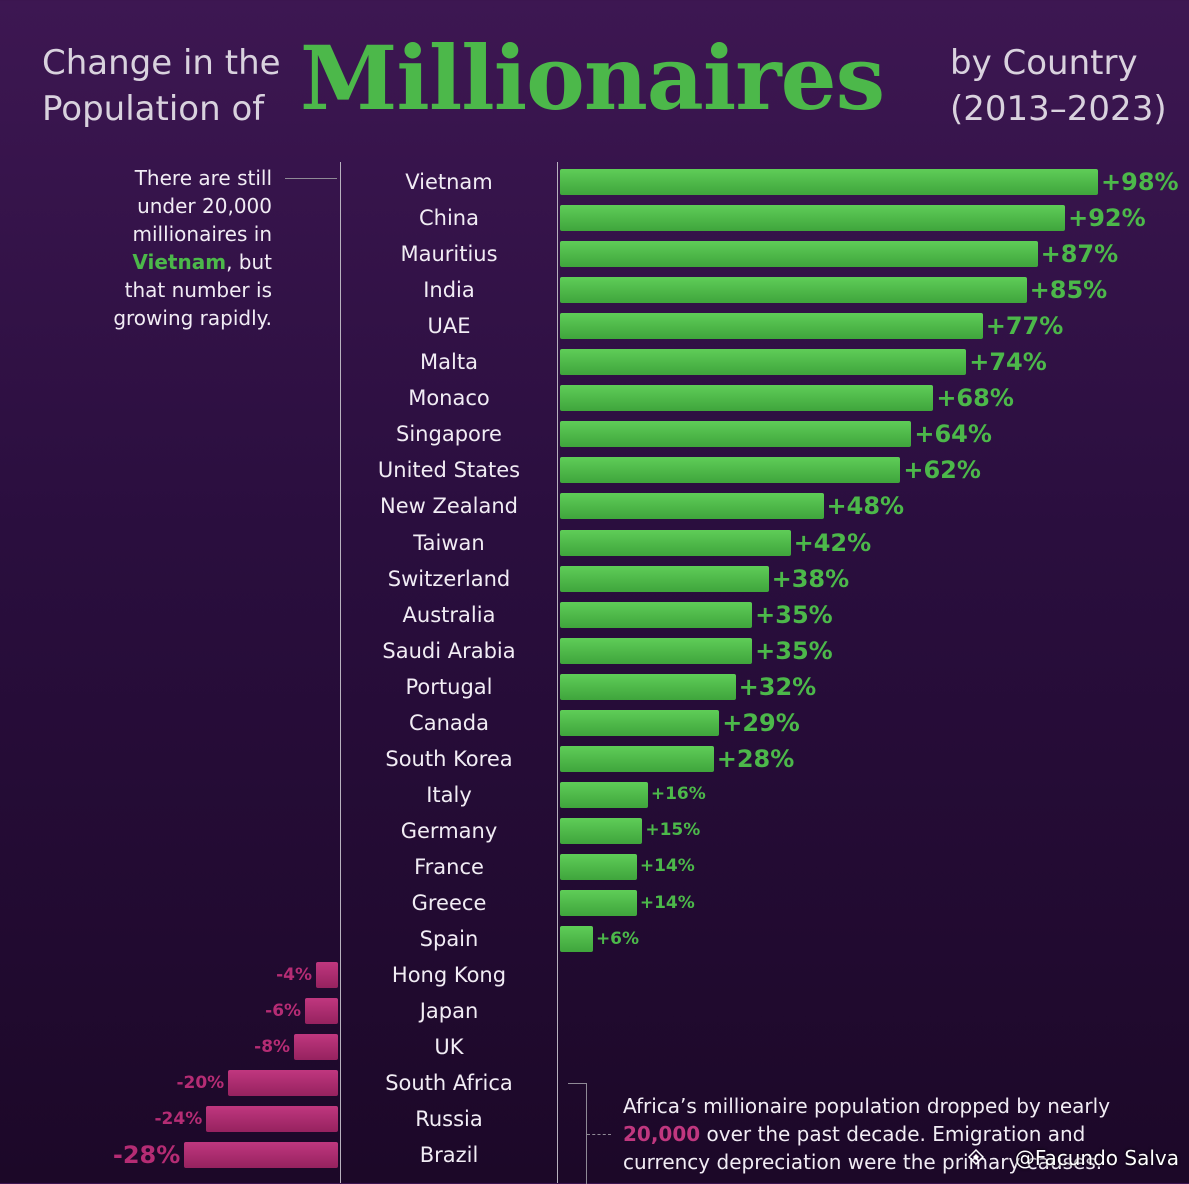 This screenshot has height=1184, width=1189. I want to click on title-right-line-2: (2013–2023), so click(1058, 109).